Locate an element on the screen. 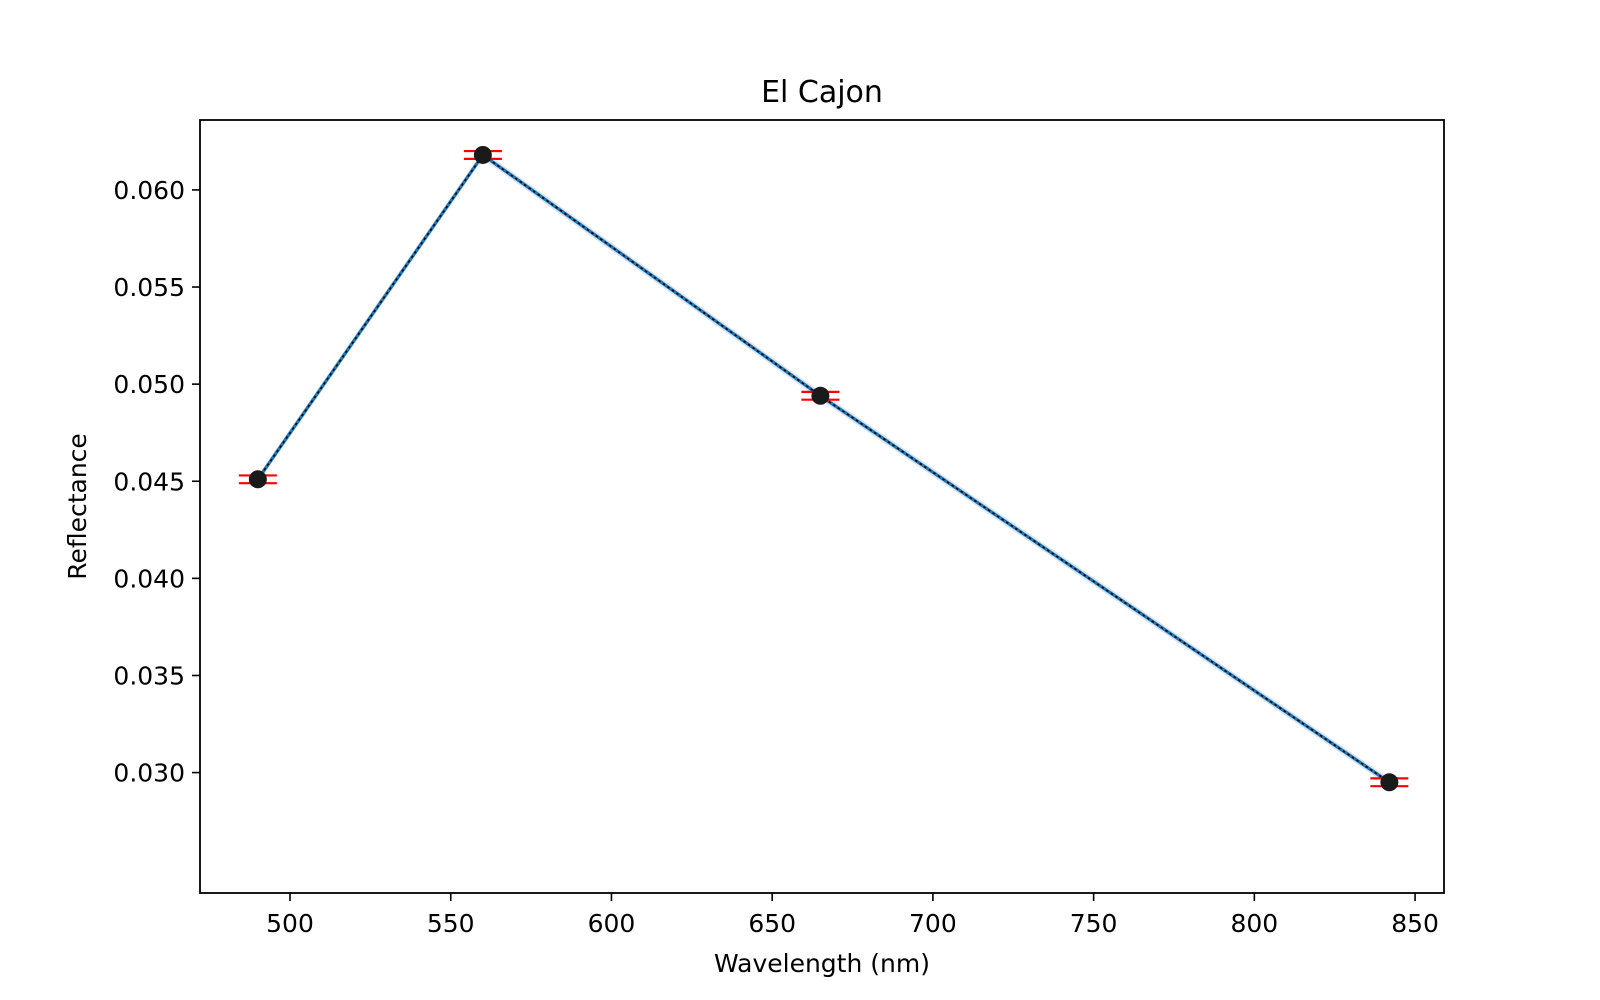  x-tick-label: 700 is located at coordinates (933, 923).